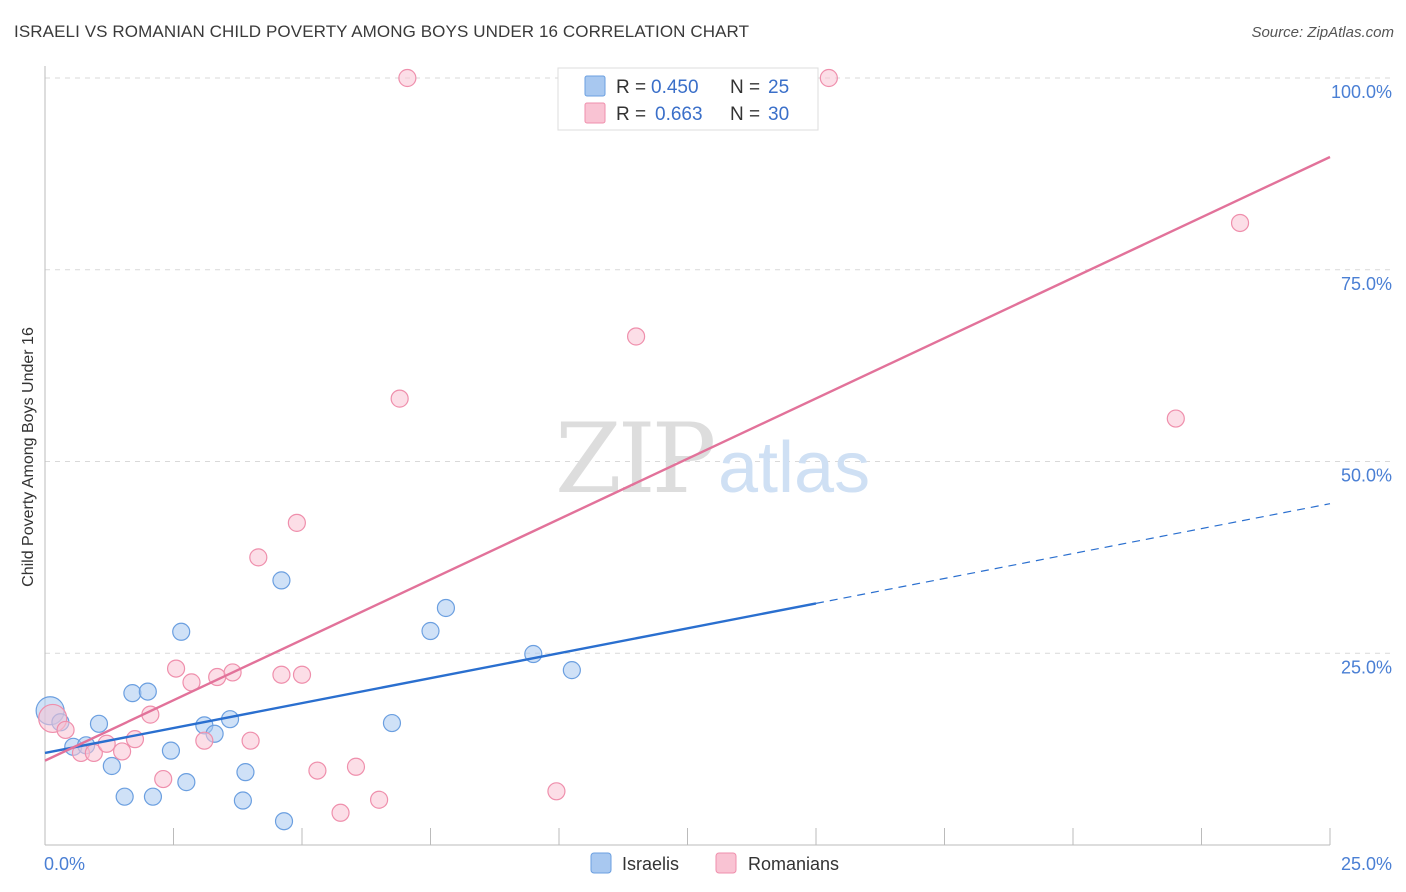  I want to click on watermark-atlas: atlas, so click(794, 468).